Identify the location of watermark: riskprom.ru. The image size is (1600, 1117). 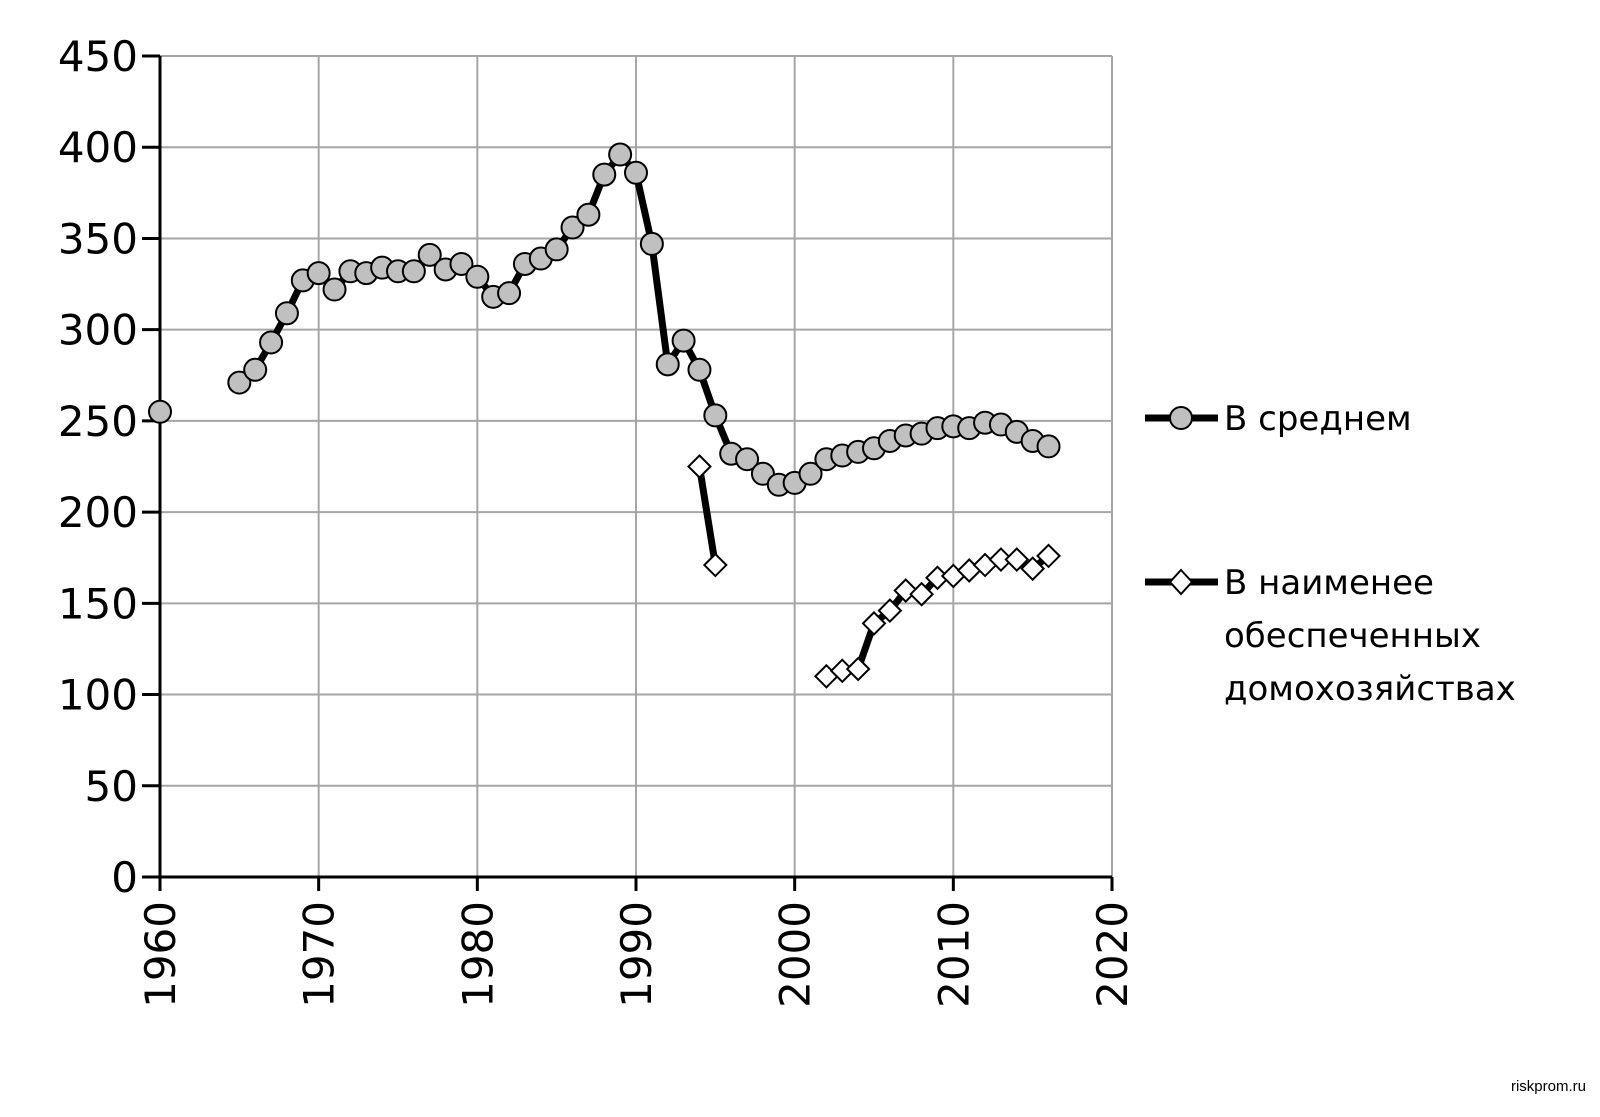
(1548, 1086).